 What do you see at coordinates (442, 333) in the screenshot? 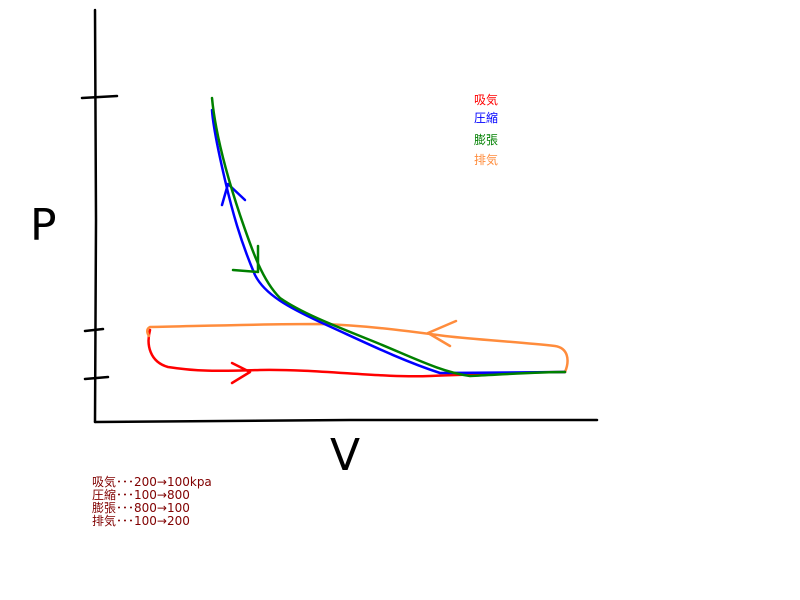
I see `exhaust-arrow` at bounding box center [442, 333].